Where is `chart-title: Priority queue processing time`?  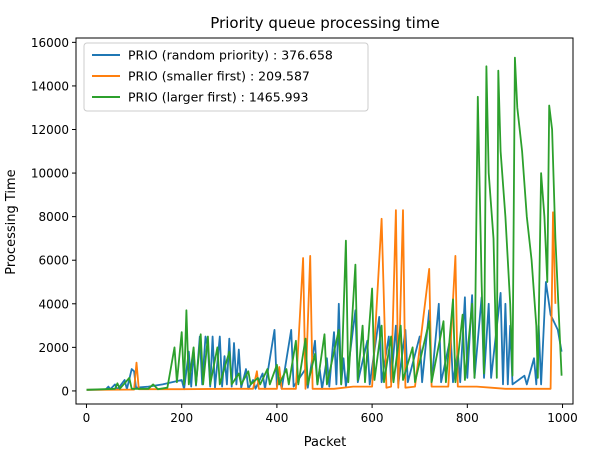
chart-title: Priority queue processing time is located at coordinates (324, 23).